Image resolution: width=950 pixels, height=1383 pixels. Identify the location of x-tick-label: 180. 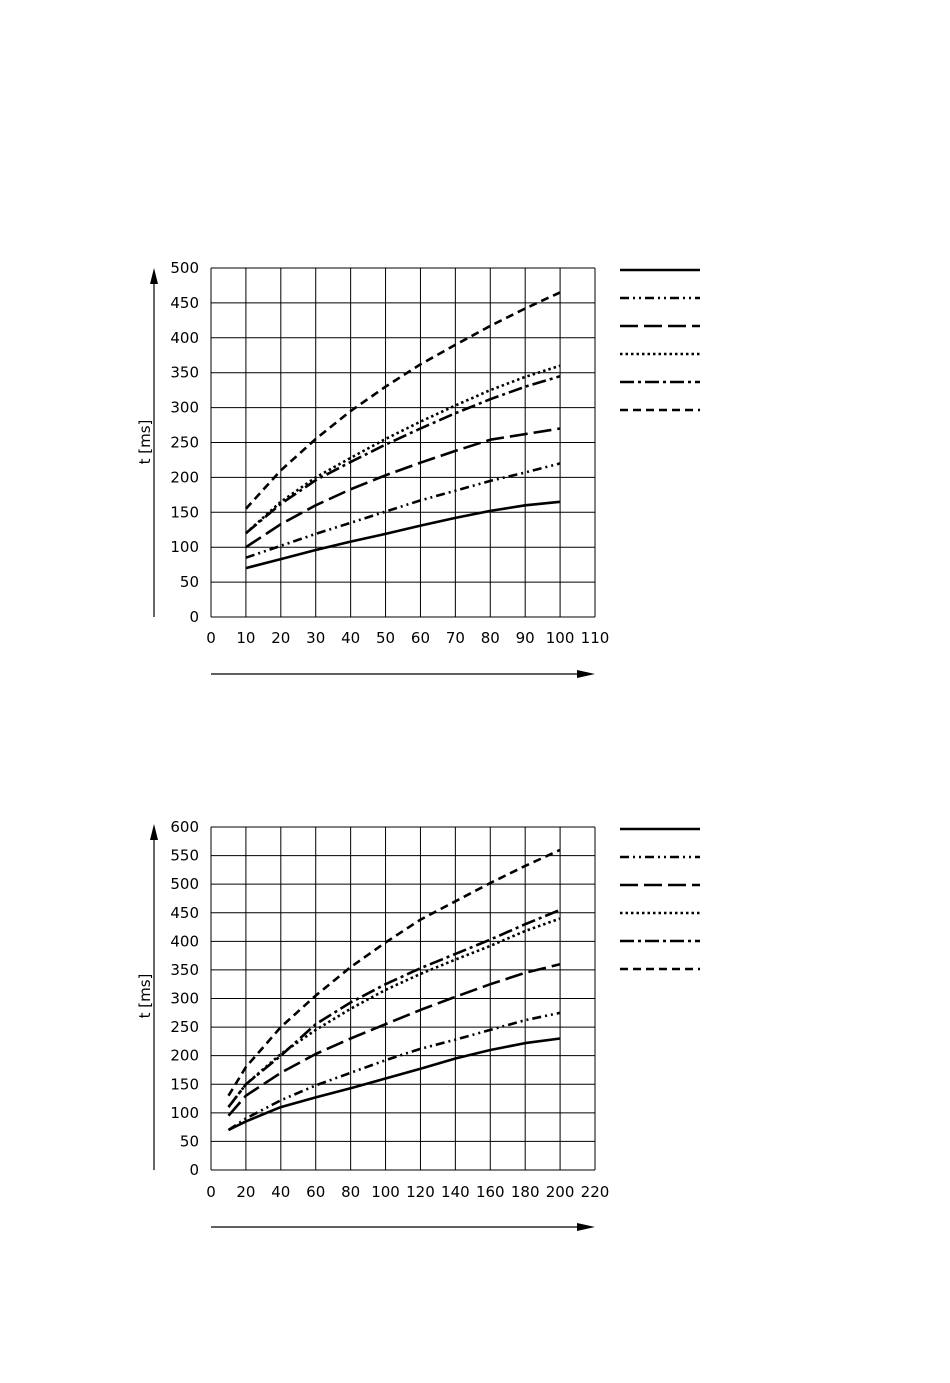
(525, 1192).